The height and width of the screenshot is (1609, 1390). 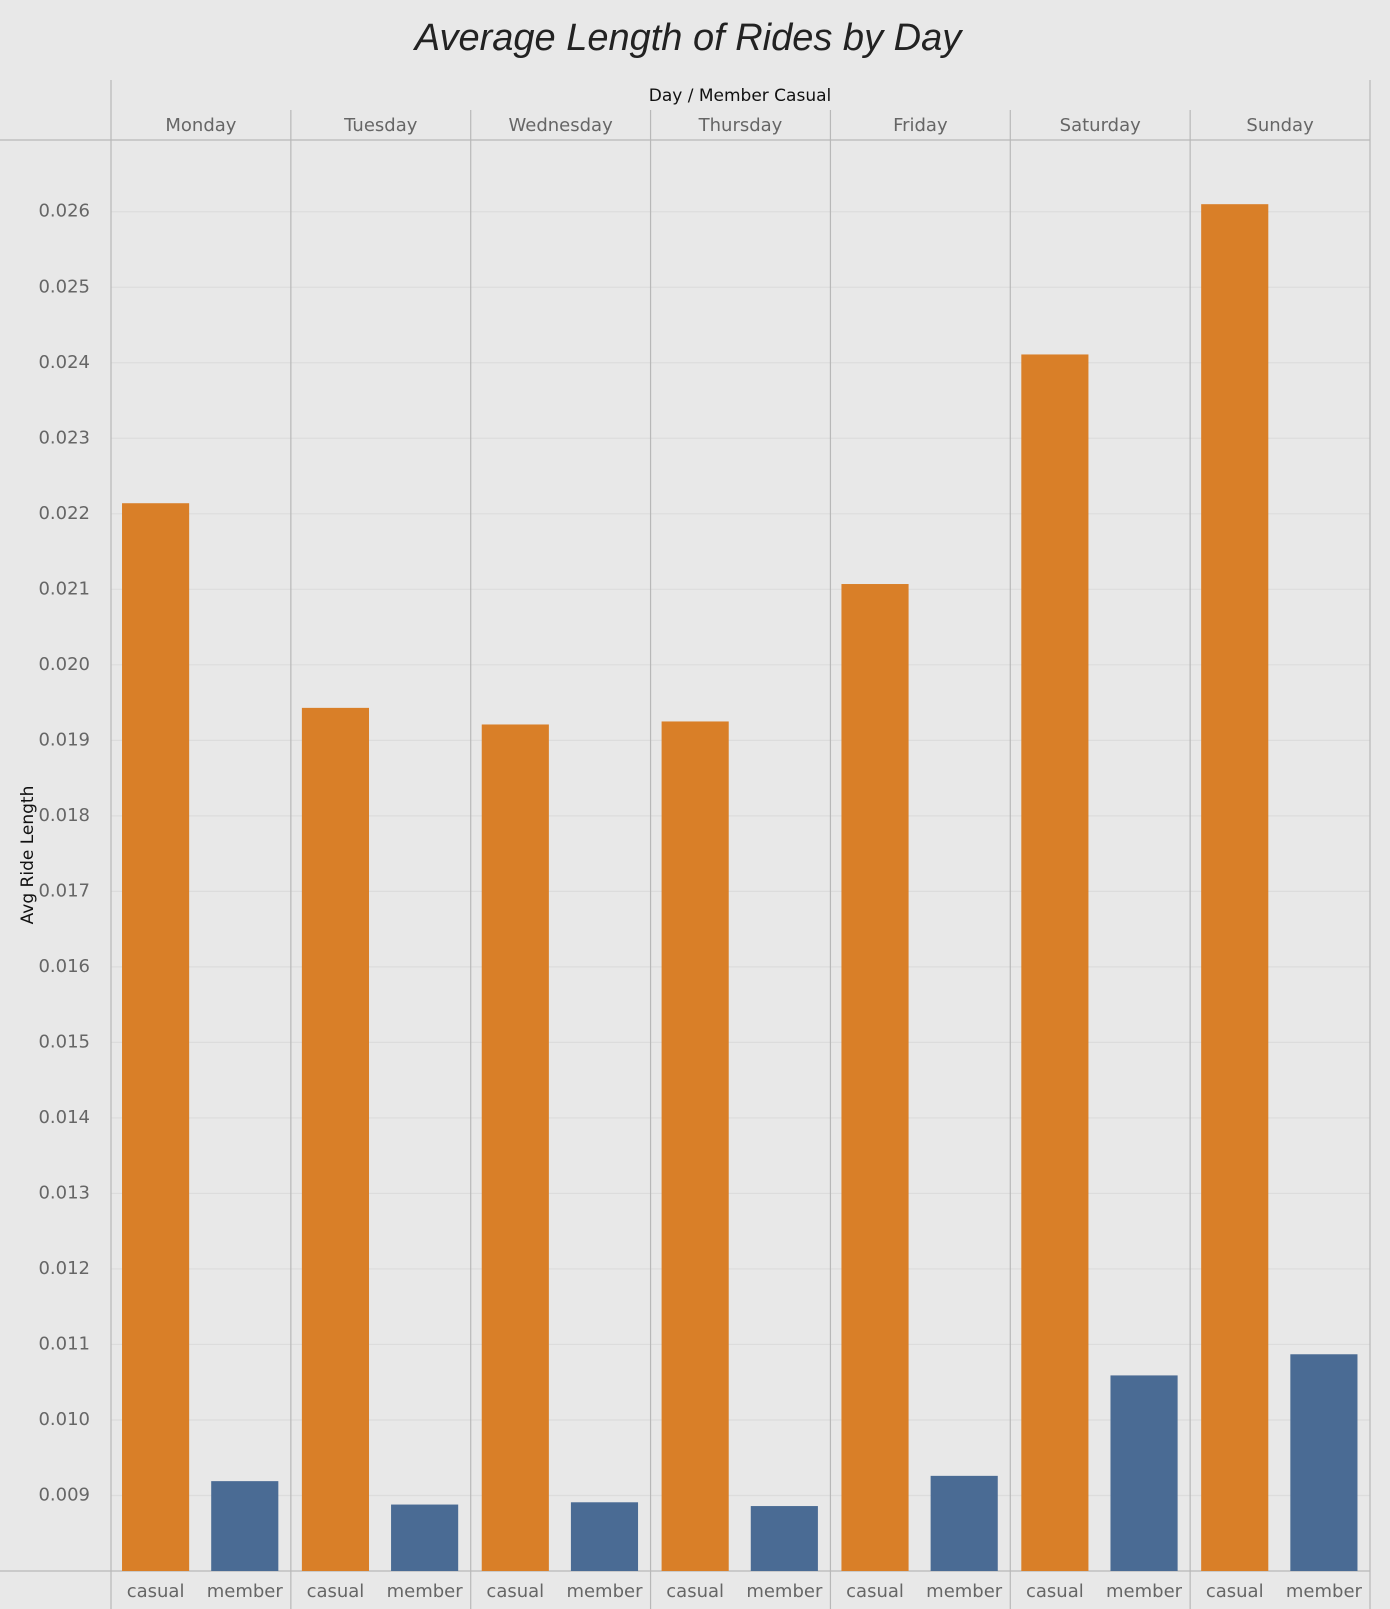 I want to click on column-label: Wednesday, so click(x=561, y=125).